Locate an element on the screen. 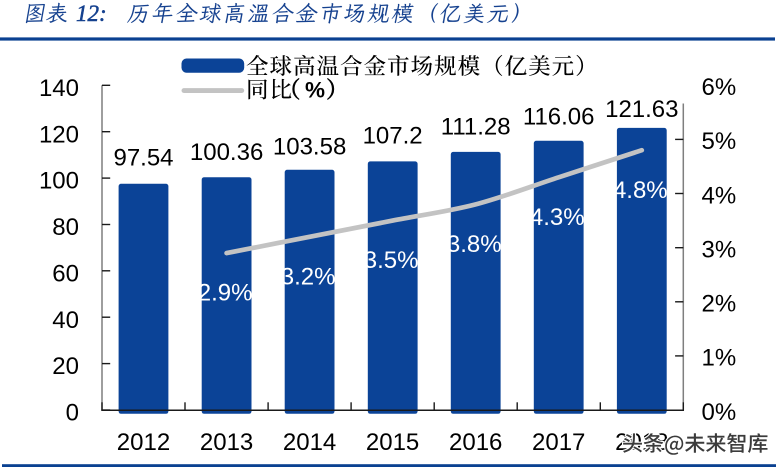 This screenshot has height=474, width=781. svg-text: 116.06 is located at coordinates (559, 117).